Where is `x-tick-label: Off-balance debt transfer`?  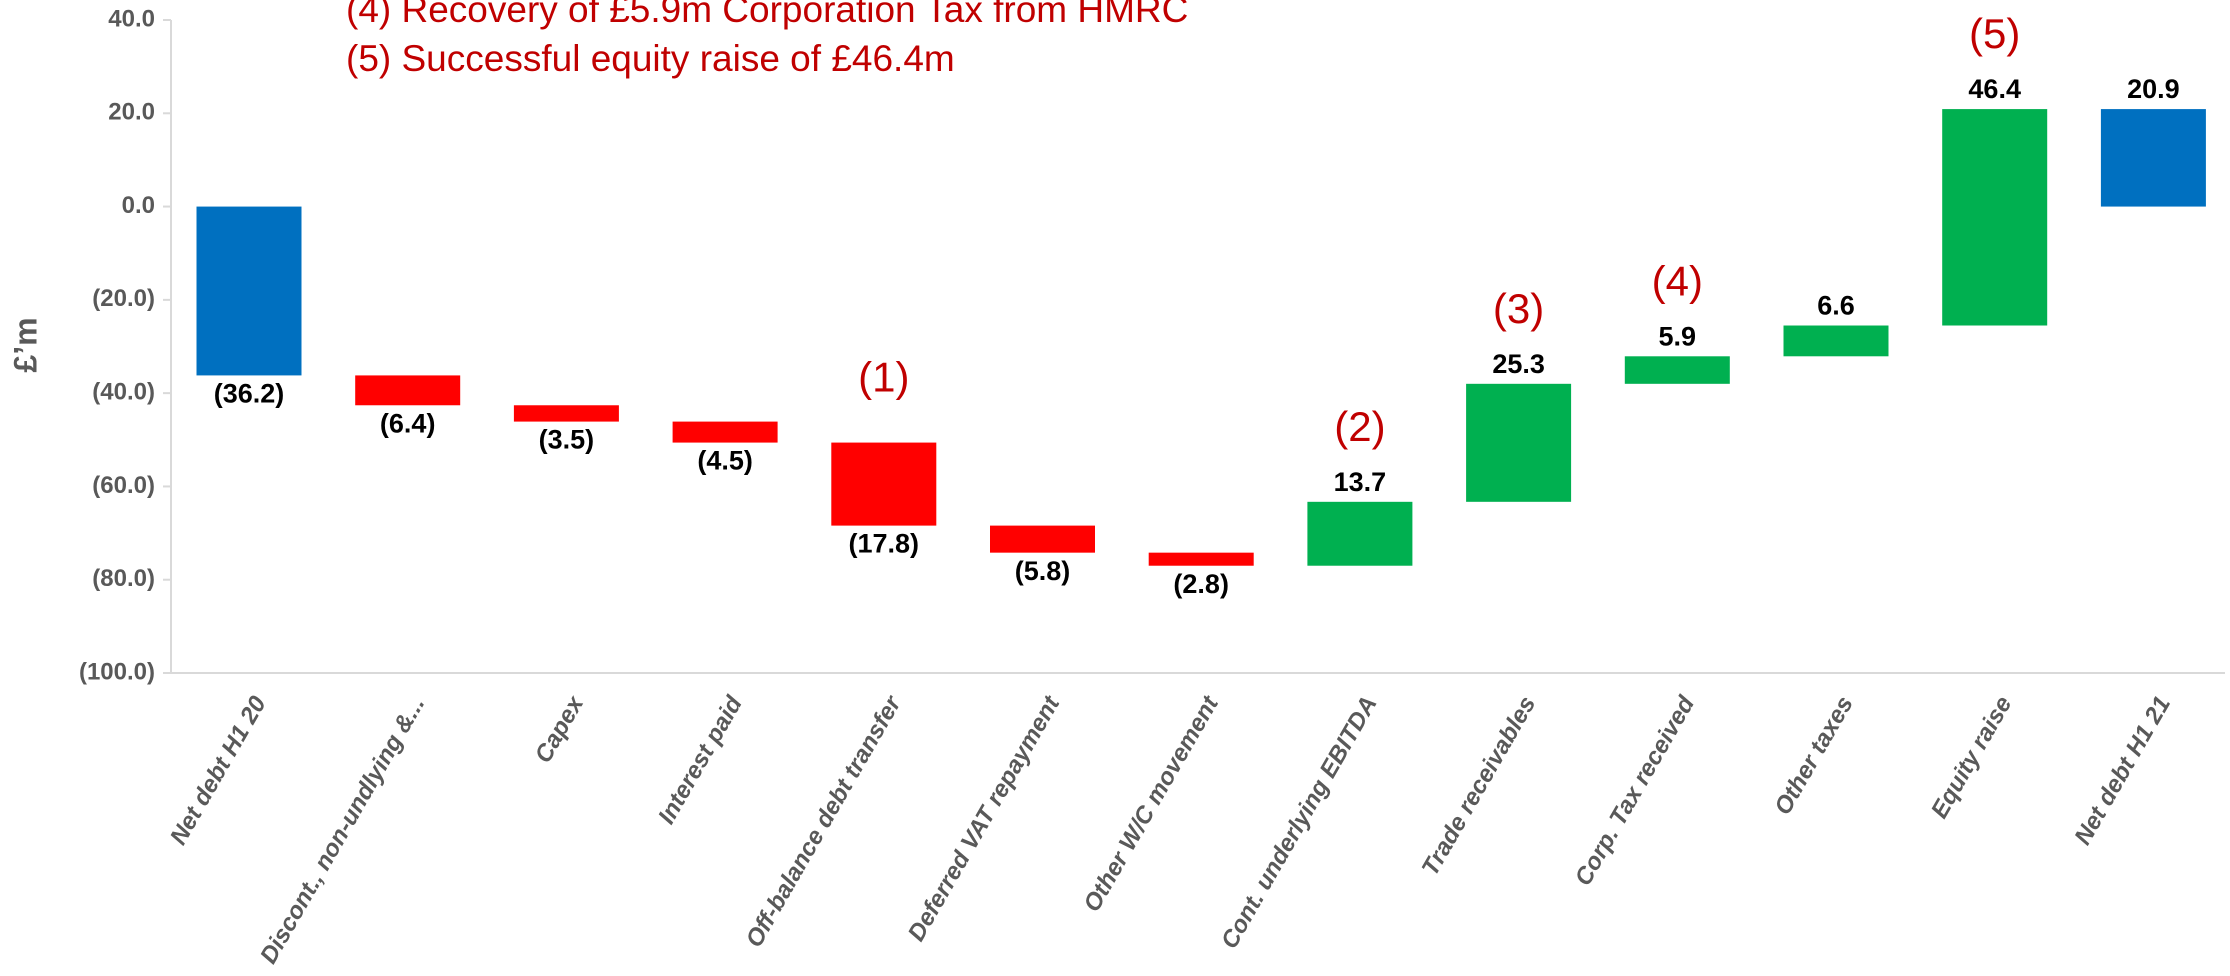 x-tick-label: Off-balance debt transfer is located at coordinates (824, 821).